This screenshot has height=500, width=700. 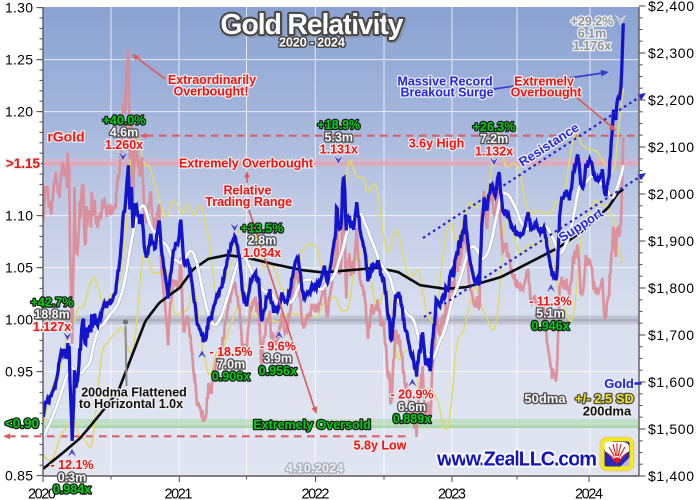 I want to click on svg-text: - 18.5%, so click(x=230, y=352).